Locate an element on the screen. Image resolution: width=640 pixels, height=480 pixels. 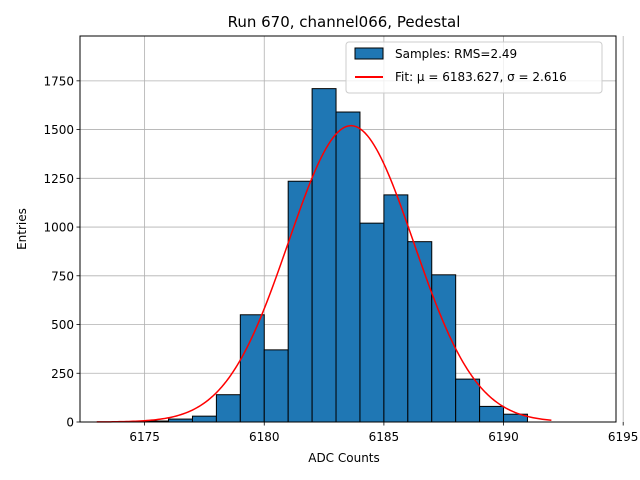
legend-label-fit: Fit: μ = 6183.627, σ = 2.616 is located at coordinates (481, 77).